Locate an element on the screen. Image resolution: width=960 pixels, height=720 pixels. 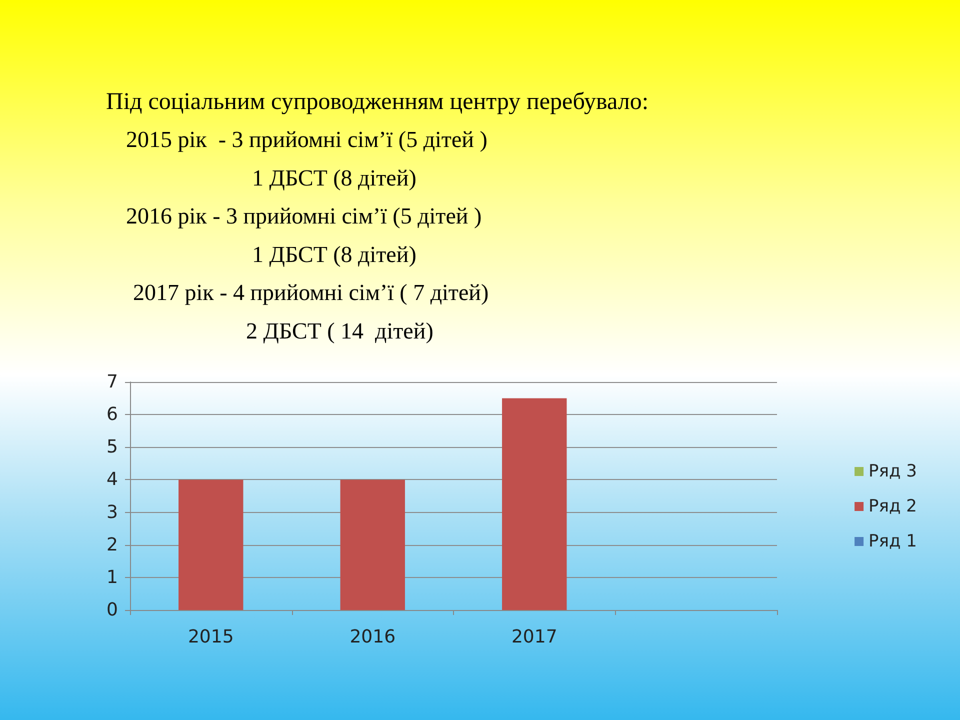
y-tick-label: 6 is located at coordinates (112, 415).